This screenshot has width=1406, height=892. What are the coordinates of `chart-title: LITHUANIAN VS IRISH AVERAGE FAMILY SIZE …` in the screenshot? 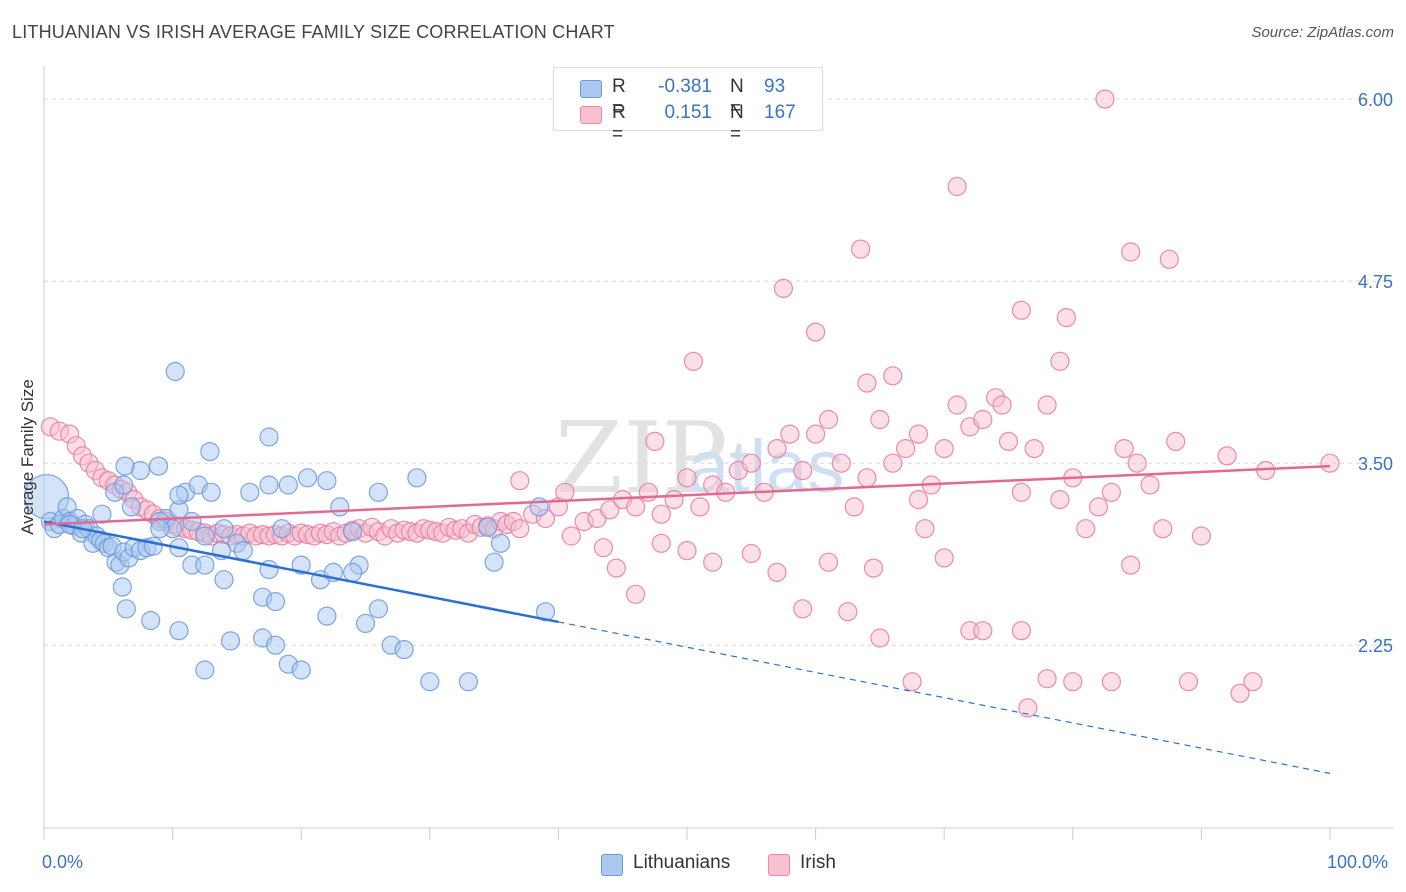 It's located at (313, 32).